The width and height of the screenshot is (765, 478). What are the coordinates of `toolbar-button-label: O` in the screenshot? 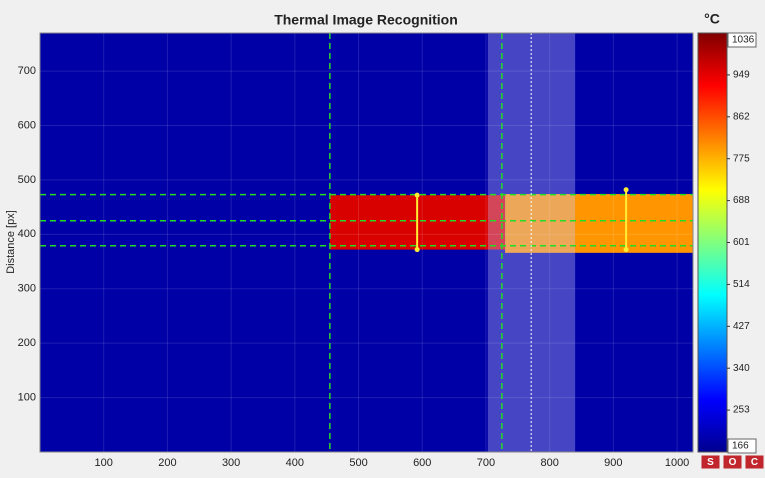 It's located at (733, 462).